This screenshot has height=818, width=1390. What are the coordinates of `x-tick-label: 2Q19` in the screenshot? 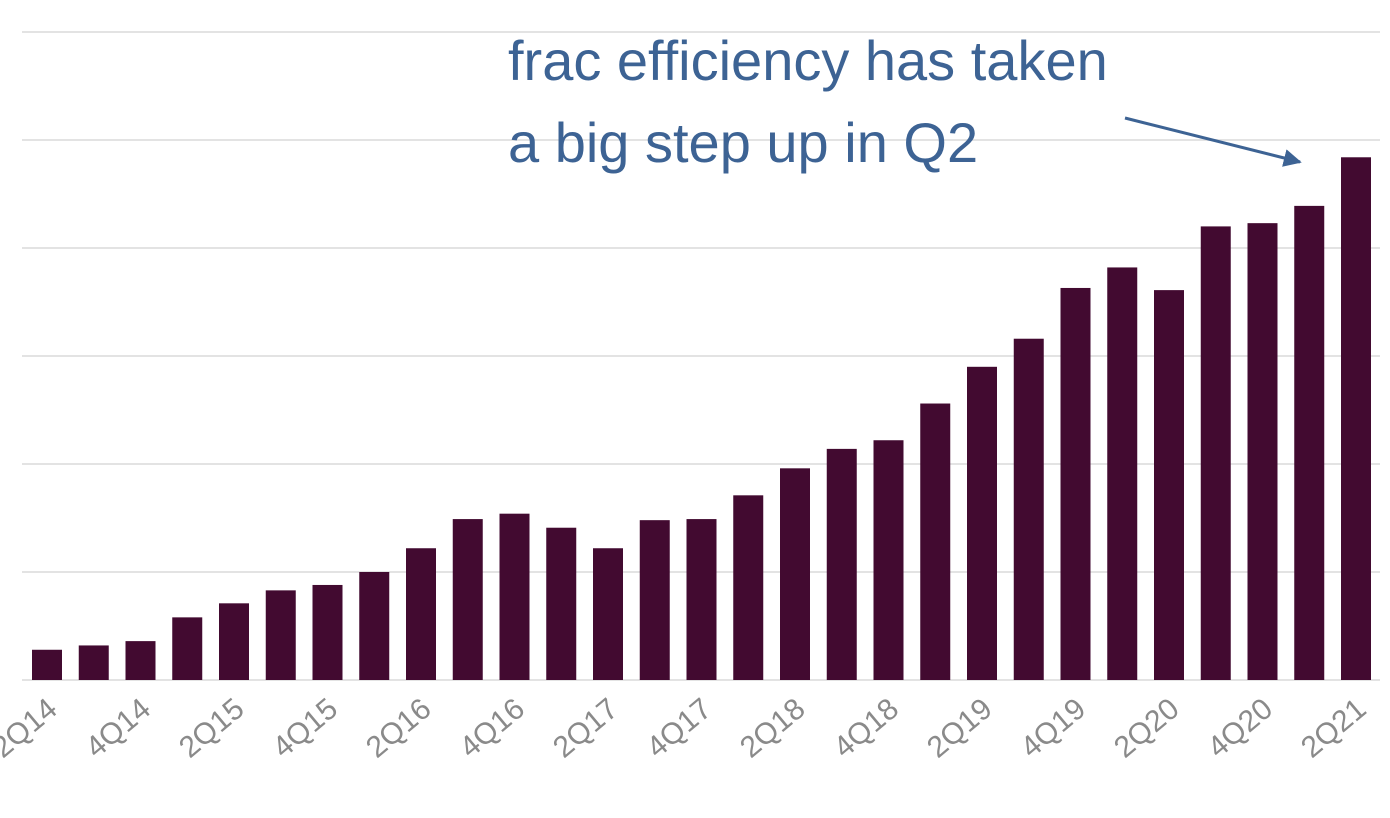 It's located at (959, 728).